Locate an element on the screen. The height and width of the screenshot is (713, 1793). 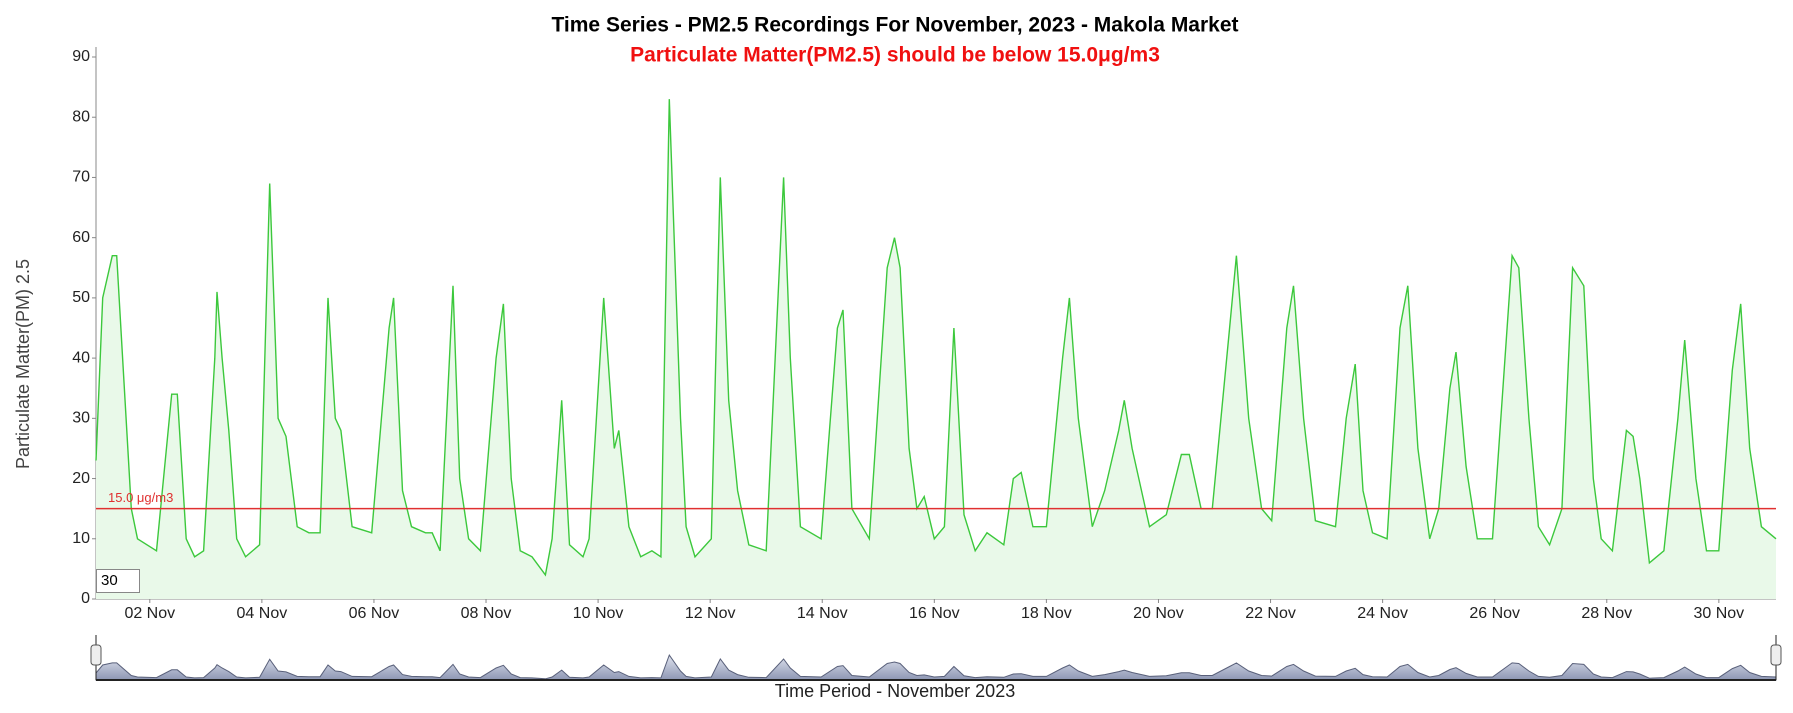
threshold-label: 15.0 μg/m3 is located at coordinates (140, 497).